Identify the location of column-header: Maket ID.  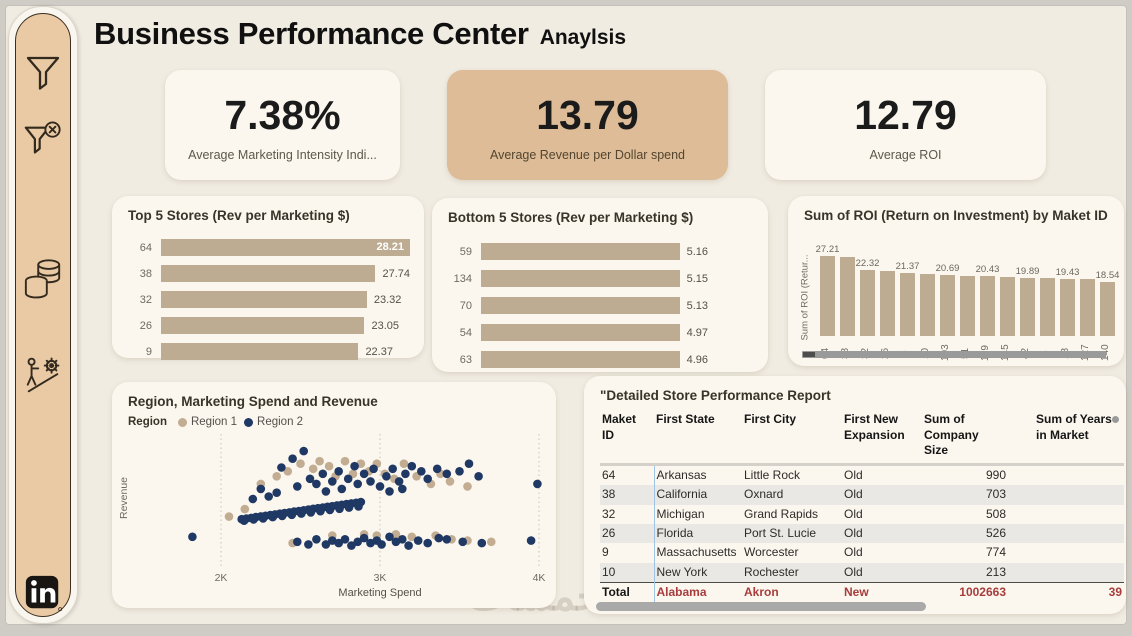
(627, 437).